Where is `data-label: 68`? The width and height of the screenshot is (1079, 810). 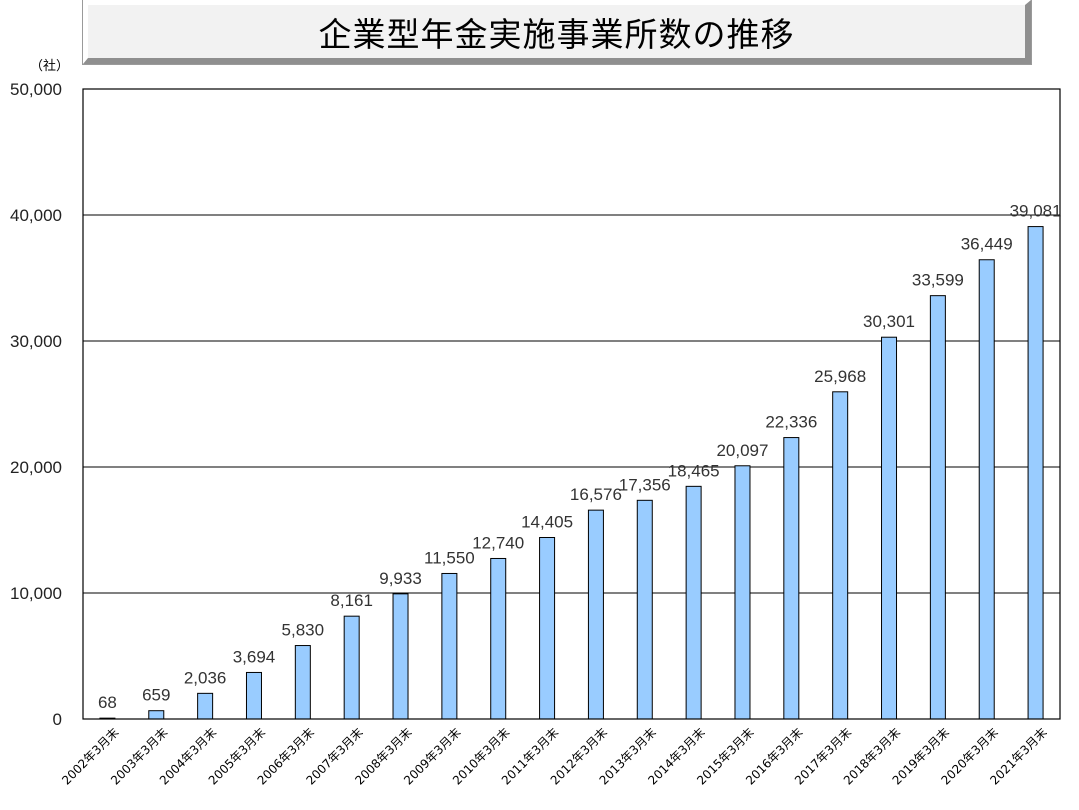 data-label: 68 is located at coordinates (107, 702).